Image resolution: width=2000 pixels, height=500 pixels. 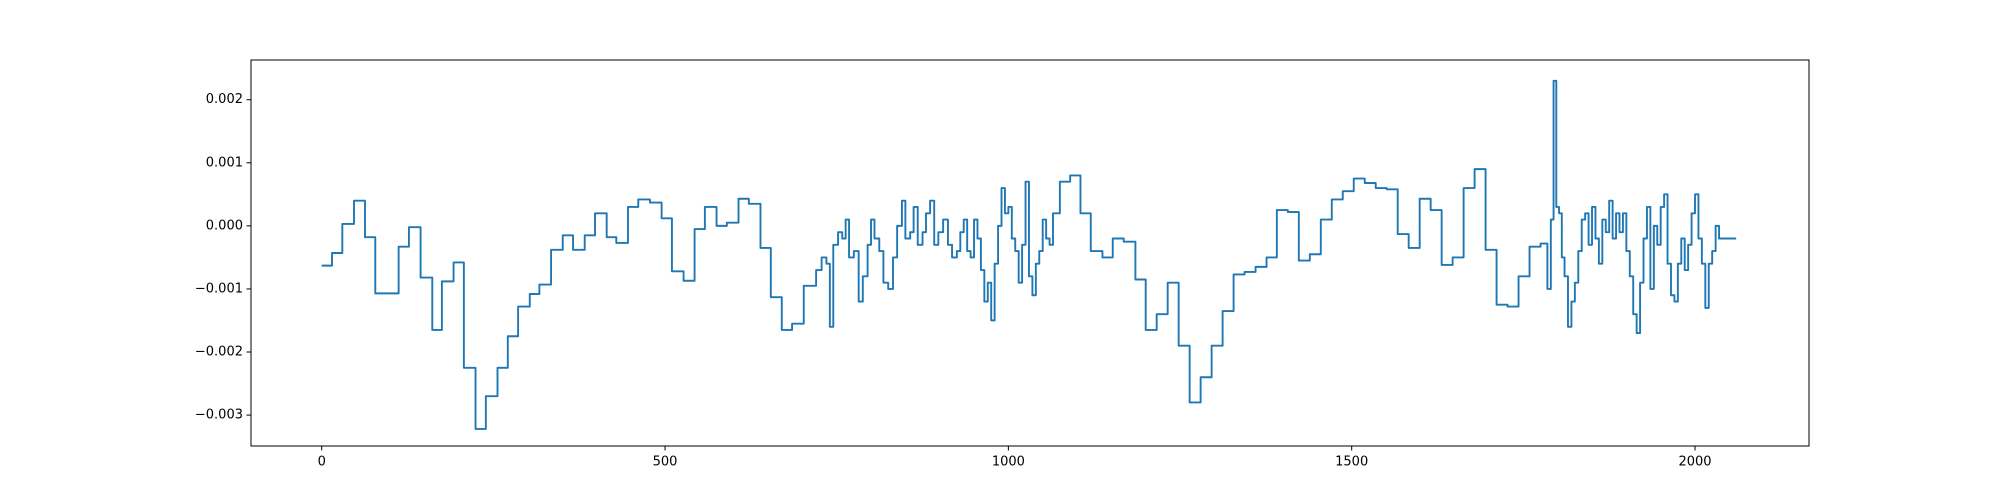 What do you see at coordinates (1694, 462) in the screenshot?
I see `x-tick-label: 2000` at bounding box center [1694, 462].